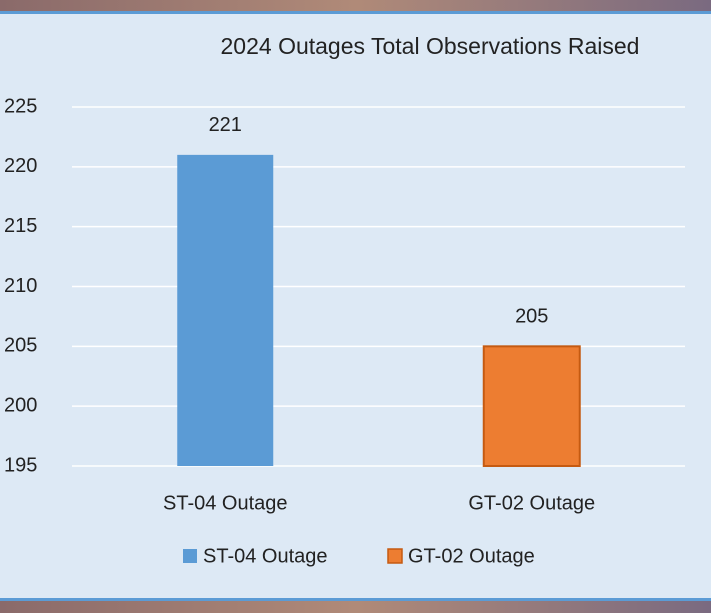 Image resolution: width=711 pixels, height=613 pixels. Describe the element at coordinates (20, 166) in the screenshot. I see `y-tick-label: 220` at that location.